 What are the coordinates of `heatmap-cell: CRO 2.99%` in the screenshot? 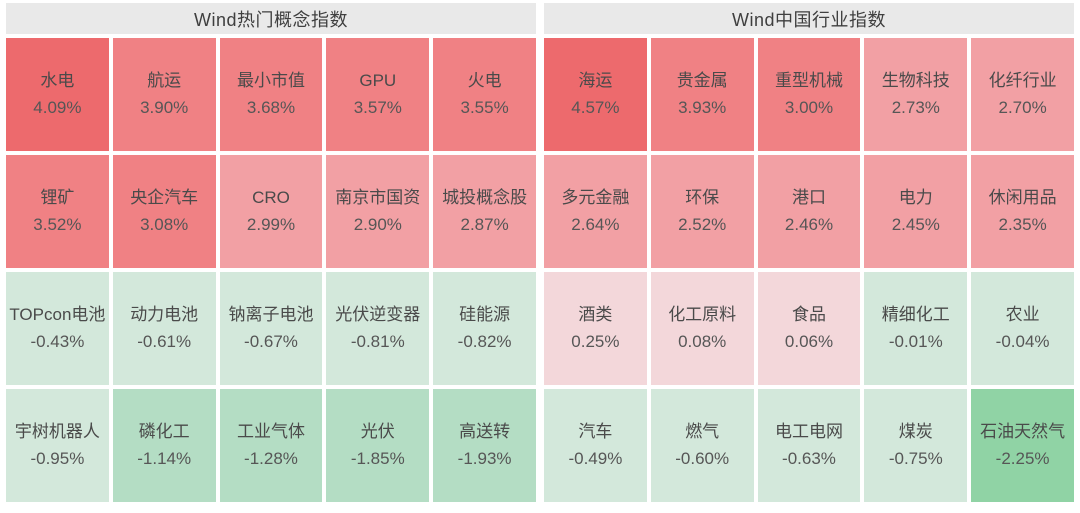 It's located at (271, 211).